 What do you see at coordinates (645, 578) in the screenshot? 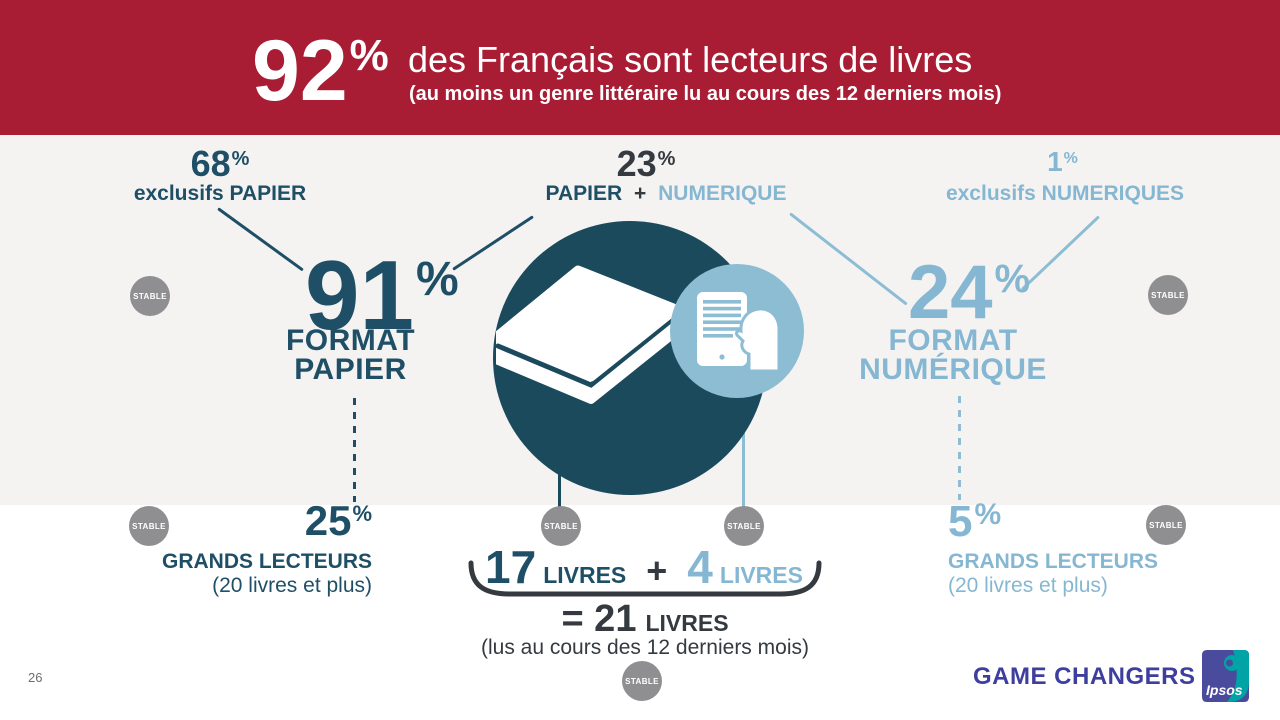
I see `brace-under-equation` at bounding box center [645, 578].